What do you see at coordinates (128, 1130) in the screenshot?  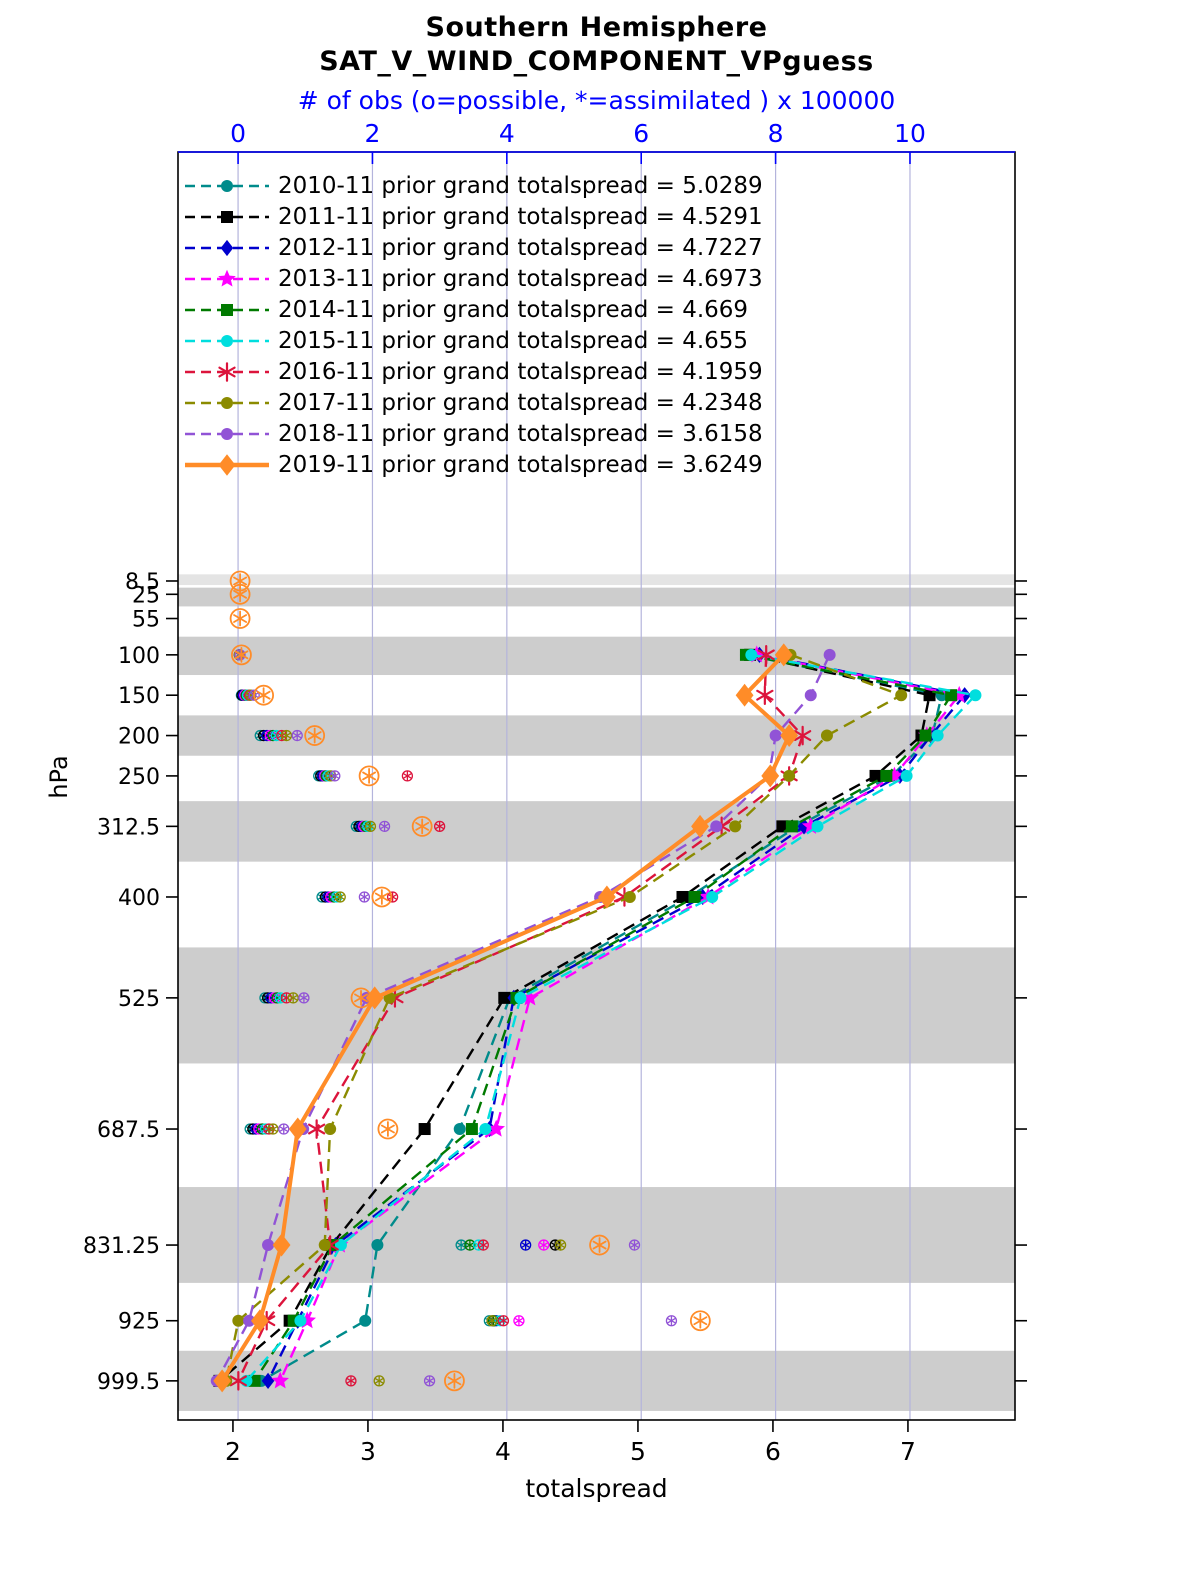 I see `pressure-tick-label: 687.5` at bounding box center [128, 1130].